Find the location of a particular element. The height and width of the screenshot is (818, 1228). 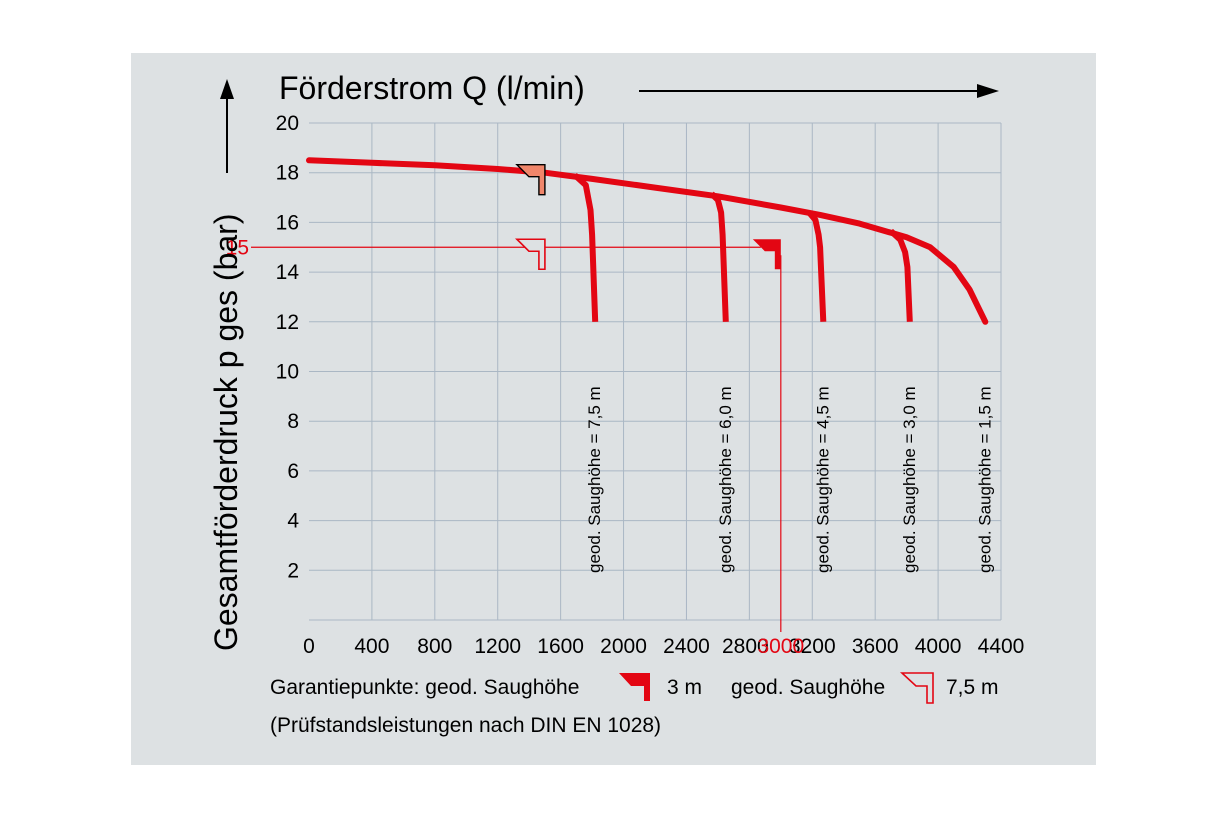

curves is located at coordinates (647, 241).